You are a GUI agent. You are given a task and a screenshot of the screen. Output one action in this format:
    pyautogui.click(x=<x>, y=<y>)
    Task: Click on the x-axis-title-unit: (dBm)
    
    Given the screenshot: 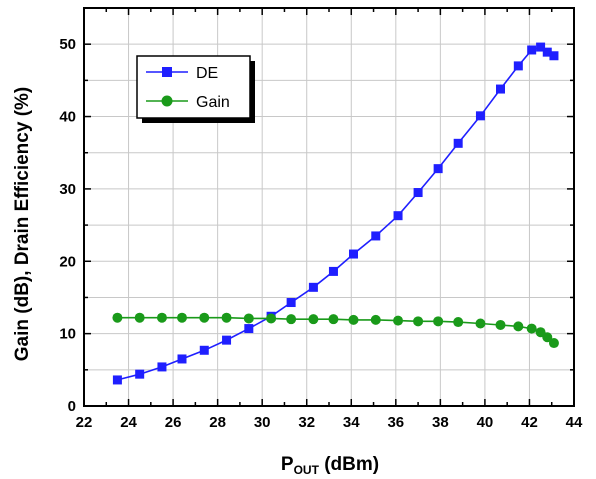 What is the action you would take?
    pyautogui.click(x=349, y=464)
    